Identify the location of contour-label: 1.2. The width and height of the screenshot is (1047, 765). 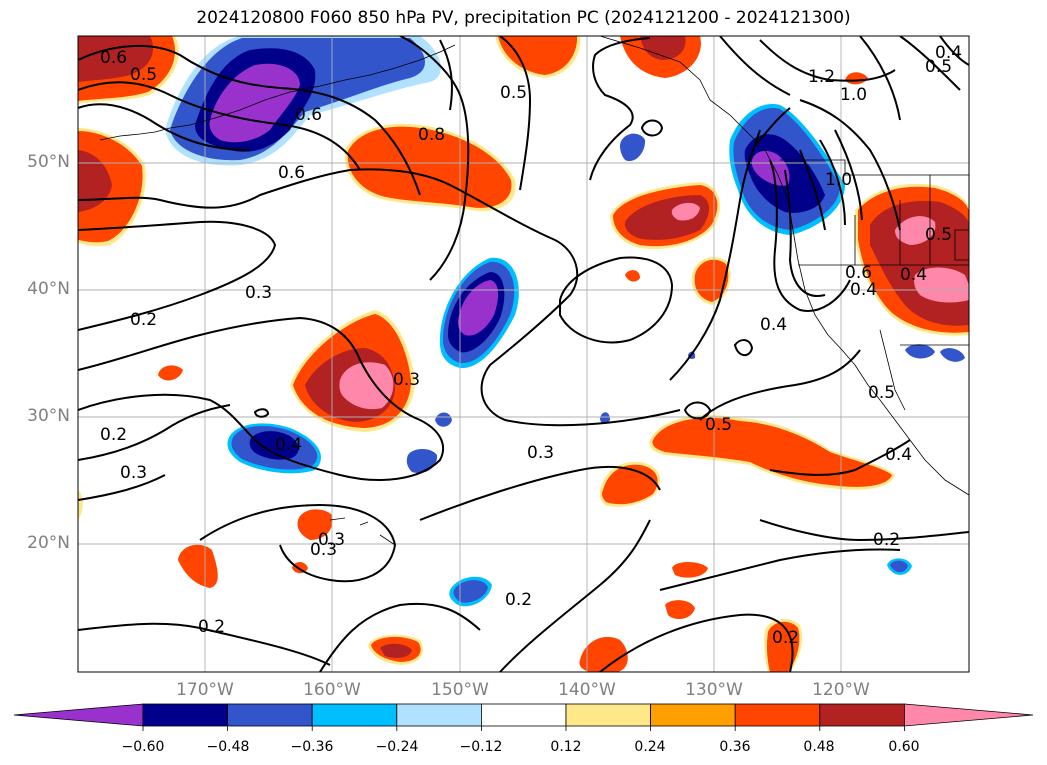
(821, 77).